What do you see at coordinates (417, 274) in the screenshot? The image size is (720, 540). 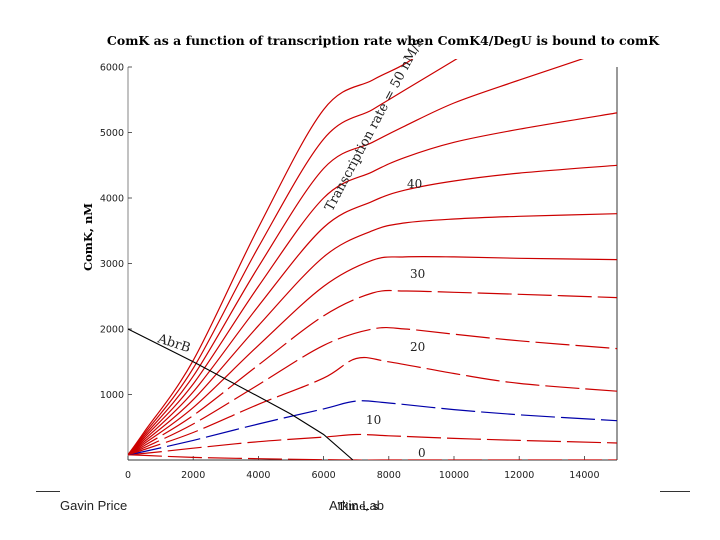 I see `rate-label-30: 30` at bounding box center [417, 274].